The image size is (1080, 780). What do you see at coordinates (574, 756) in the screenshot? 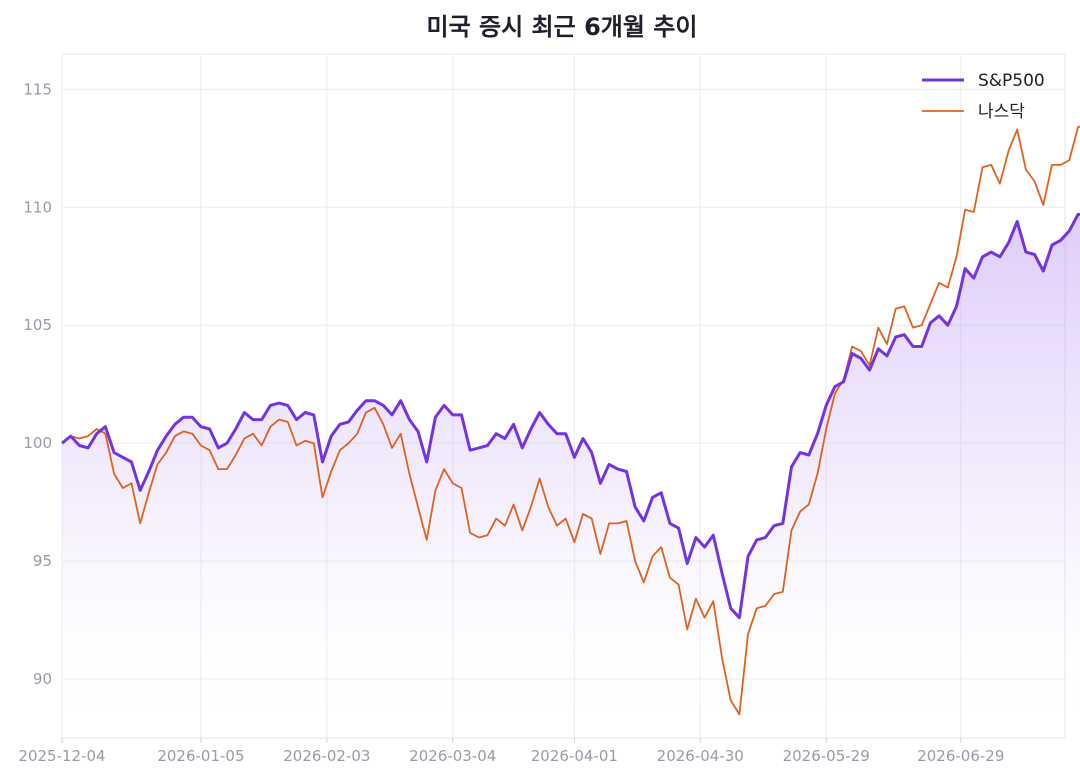
I see `x-tick-label: 2026-04-01` at bounding box center [574, 756].